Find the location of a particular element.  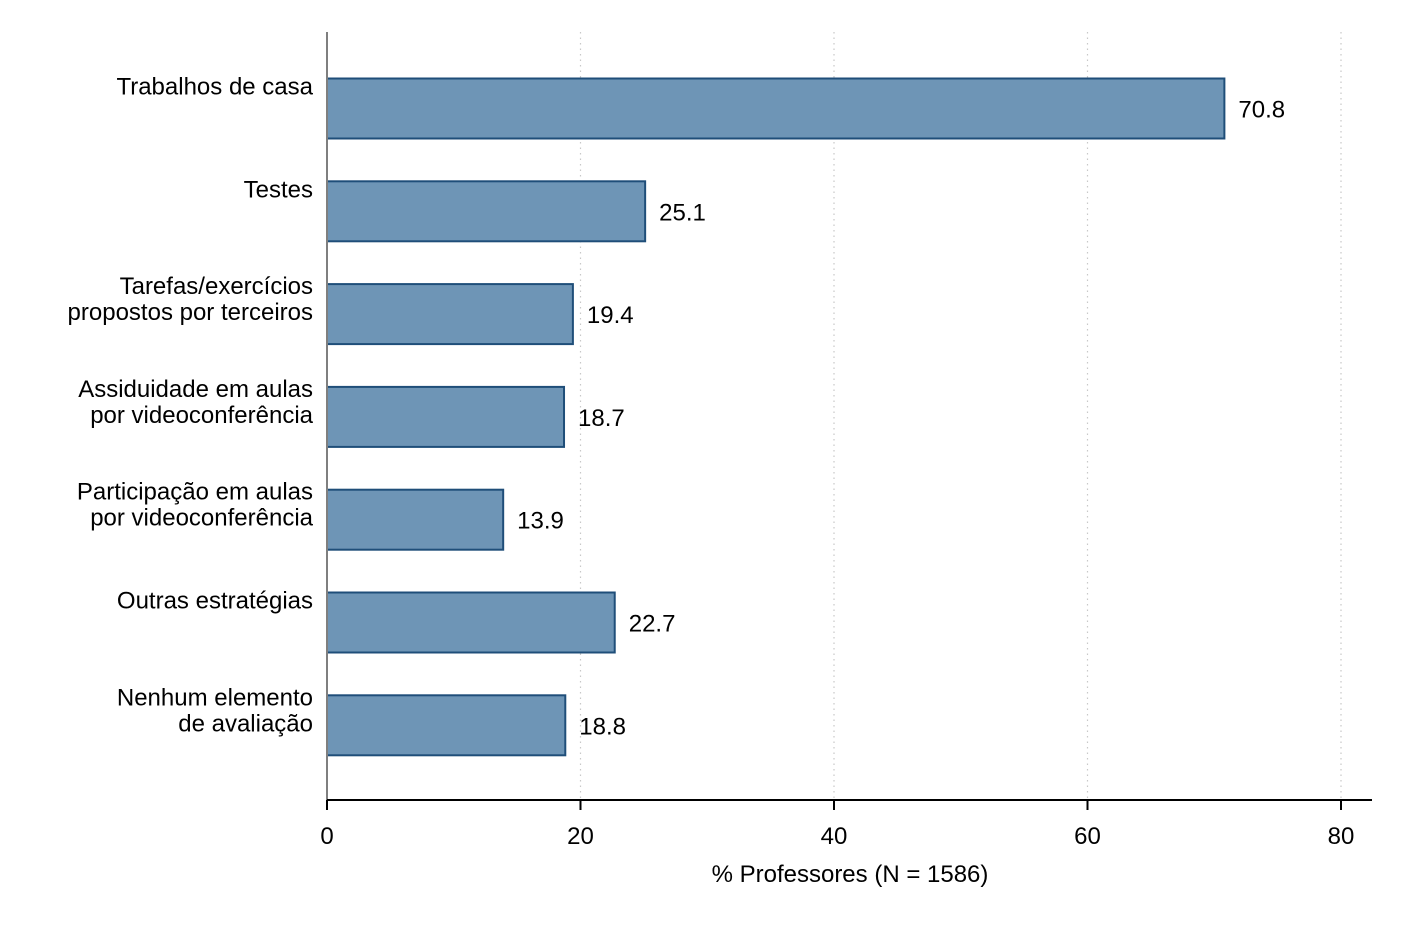

x-tick-label: 60 is located at coordinates (1087, 836).